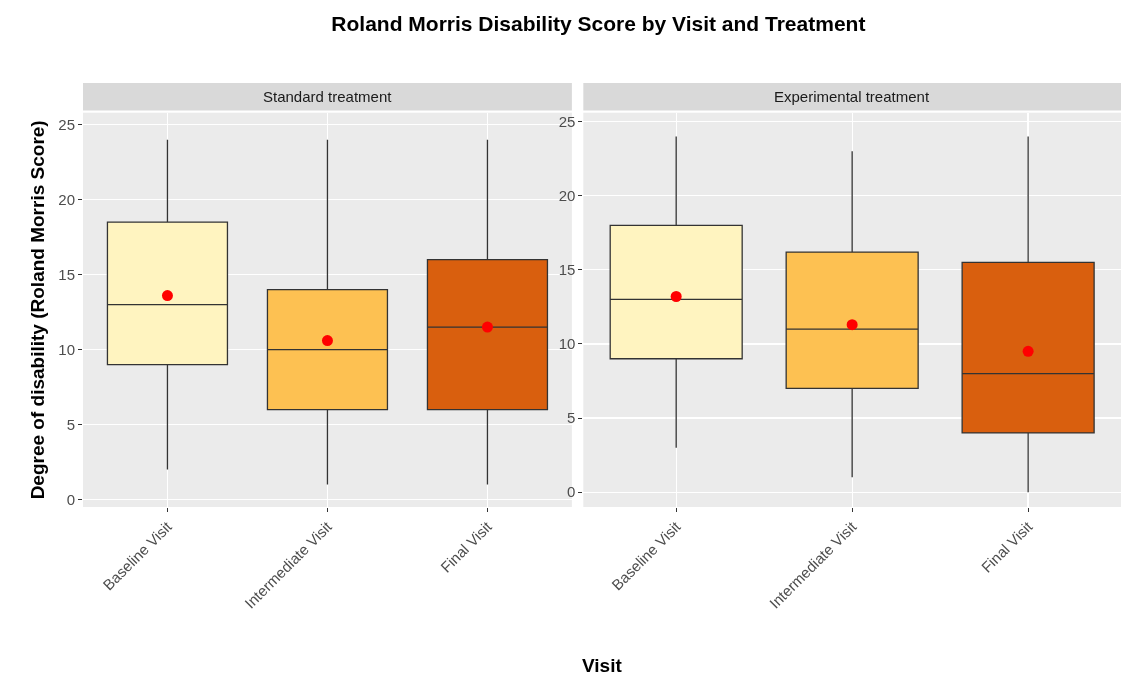 The width and height of the screenshot is (1129, 678). Describe the element at coordinates (328, 96) in the screenshot. I see `chart-subtitle: Standard treatment` at that location.